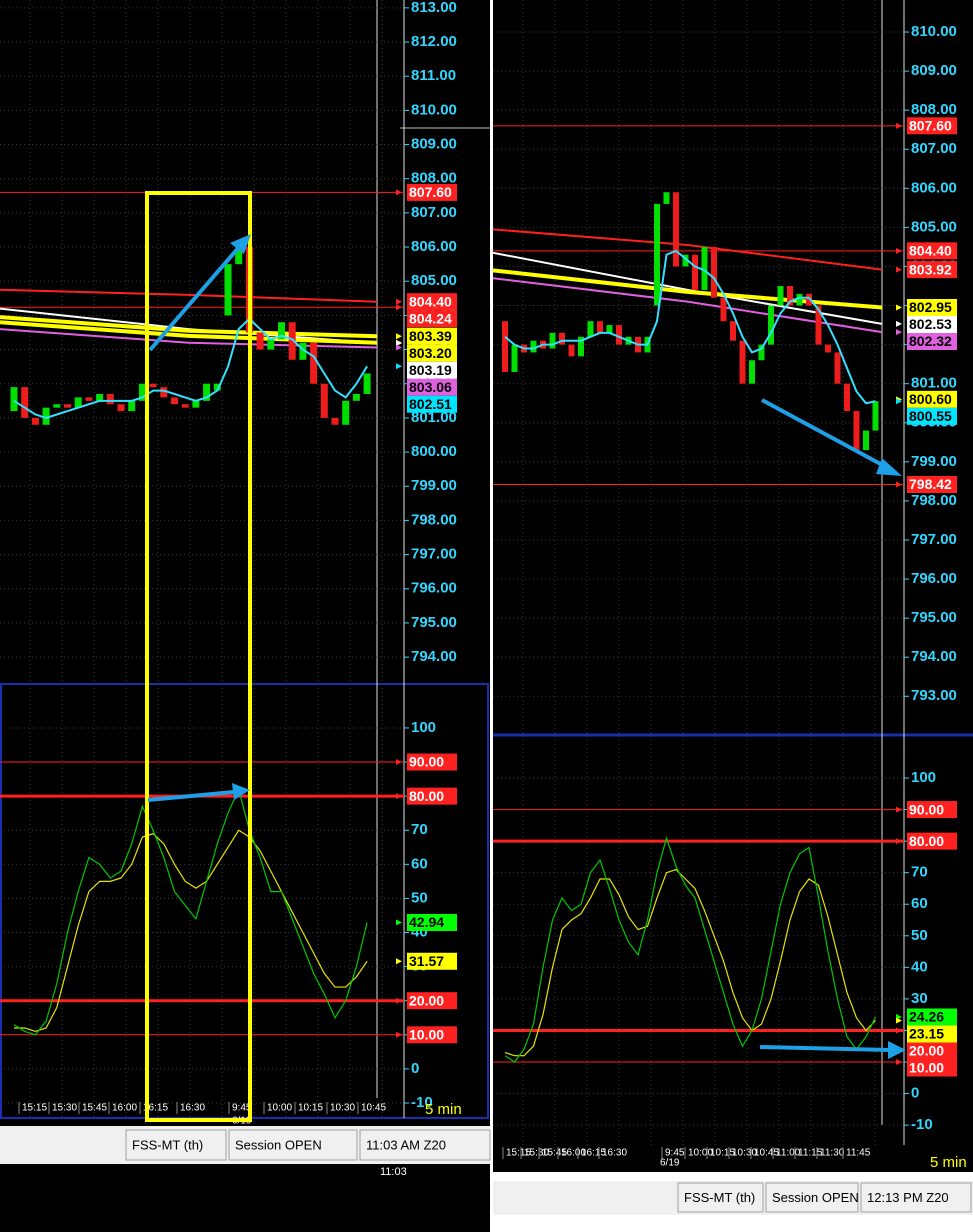 The height and width of the screenshot is (1232, 973). I want to click on price-label: 803.92, so click(930, 269).